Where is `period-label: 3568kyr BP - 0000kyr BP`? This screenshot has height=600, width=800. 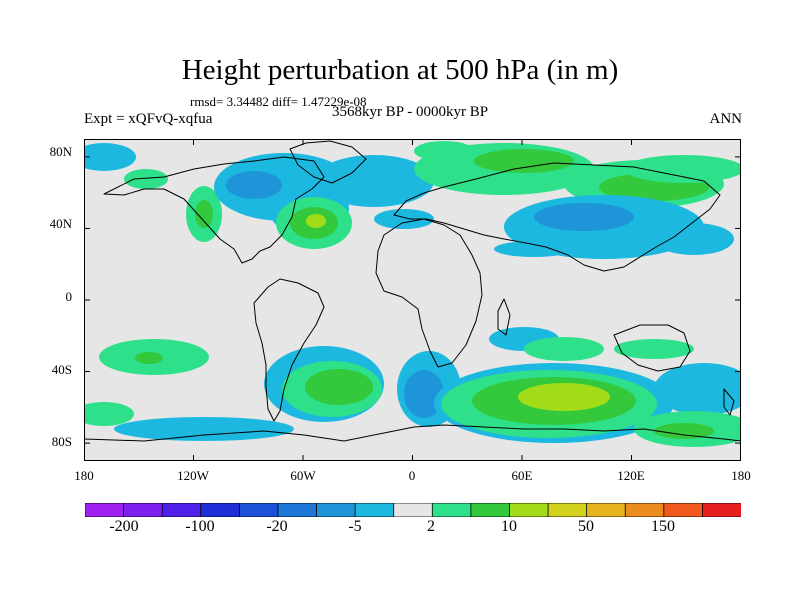
period-label: 3568kyr BP - 0000kyr BP is located at coordinates (410, 112).